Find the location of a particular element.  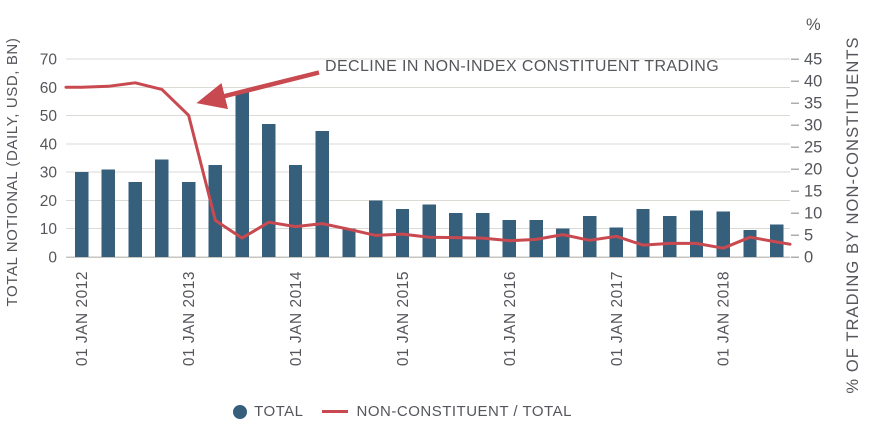

right-axis-title: % OF TRADING BY NON-CONSTITUENTS is located at coordinates (853, 214).